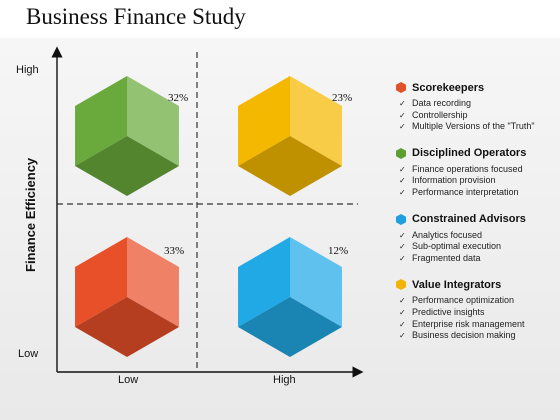  I want to click on legend-item: ✓ Sub-optimal execution, so click(477, 247).